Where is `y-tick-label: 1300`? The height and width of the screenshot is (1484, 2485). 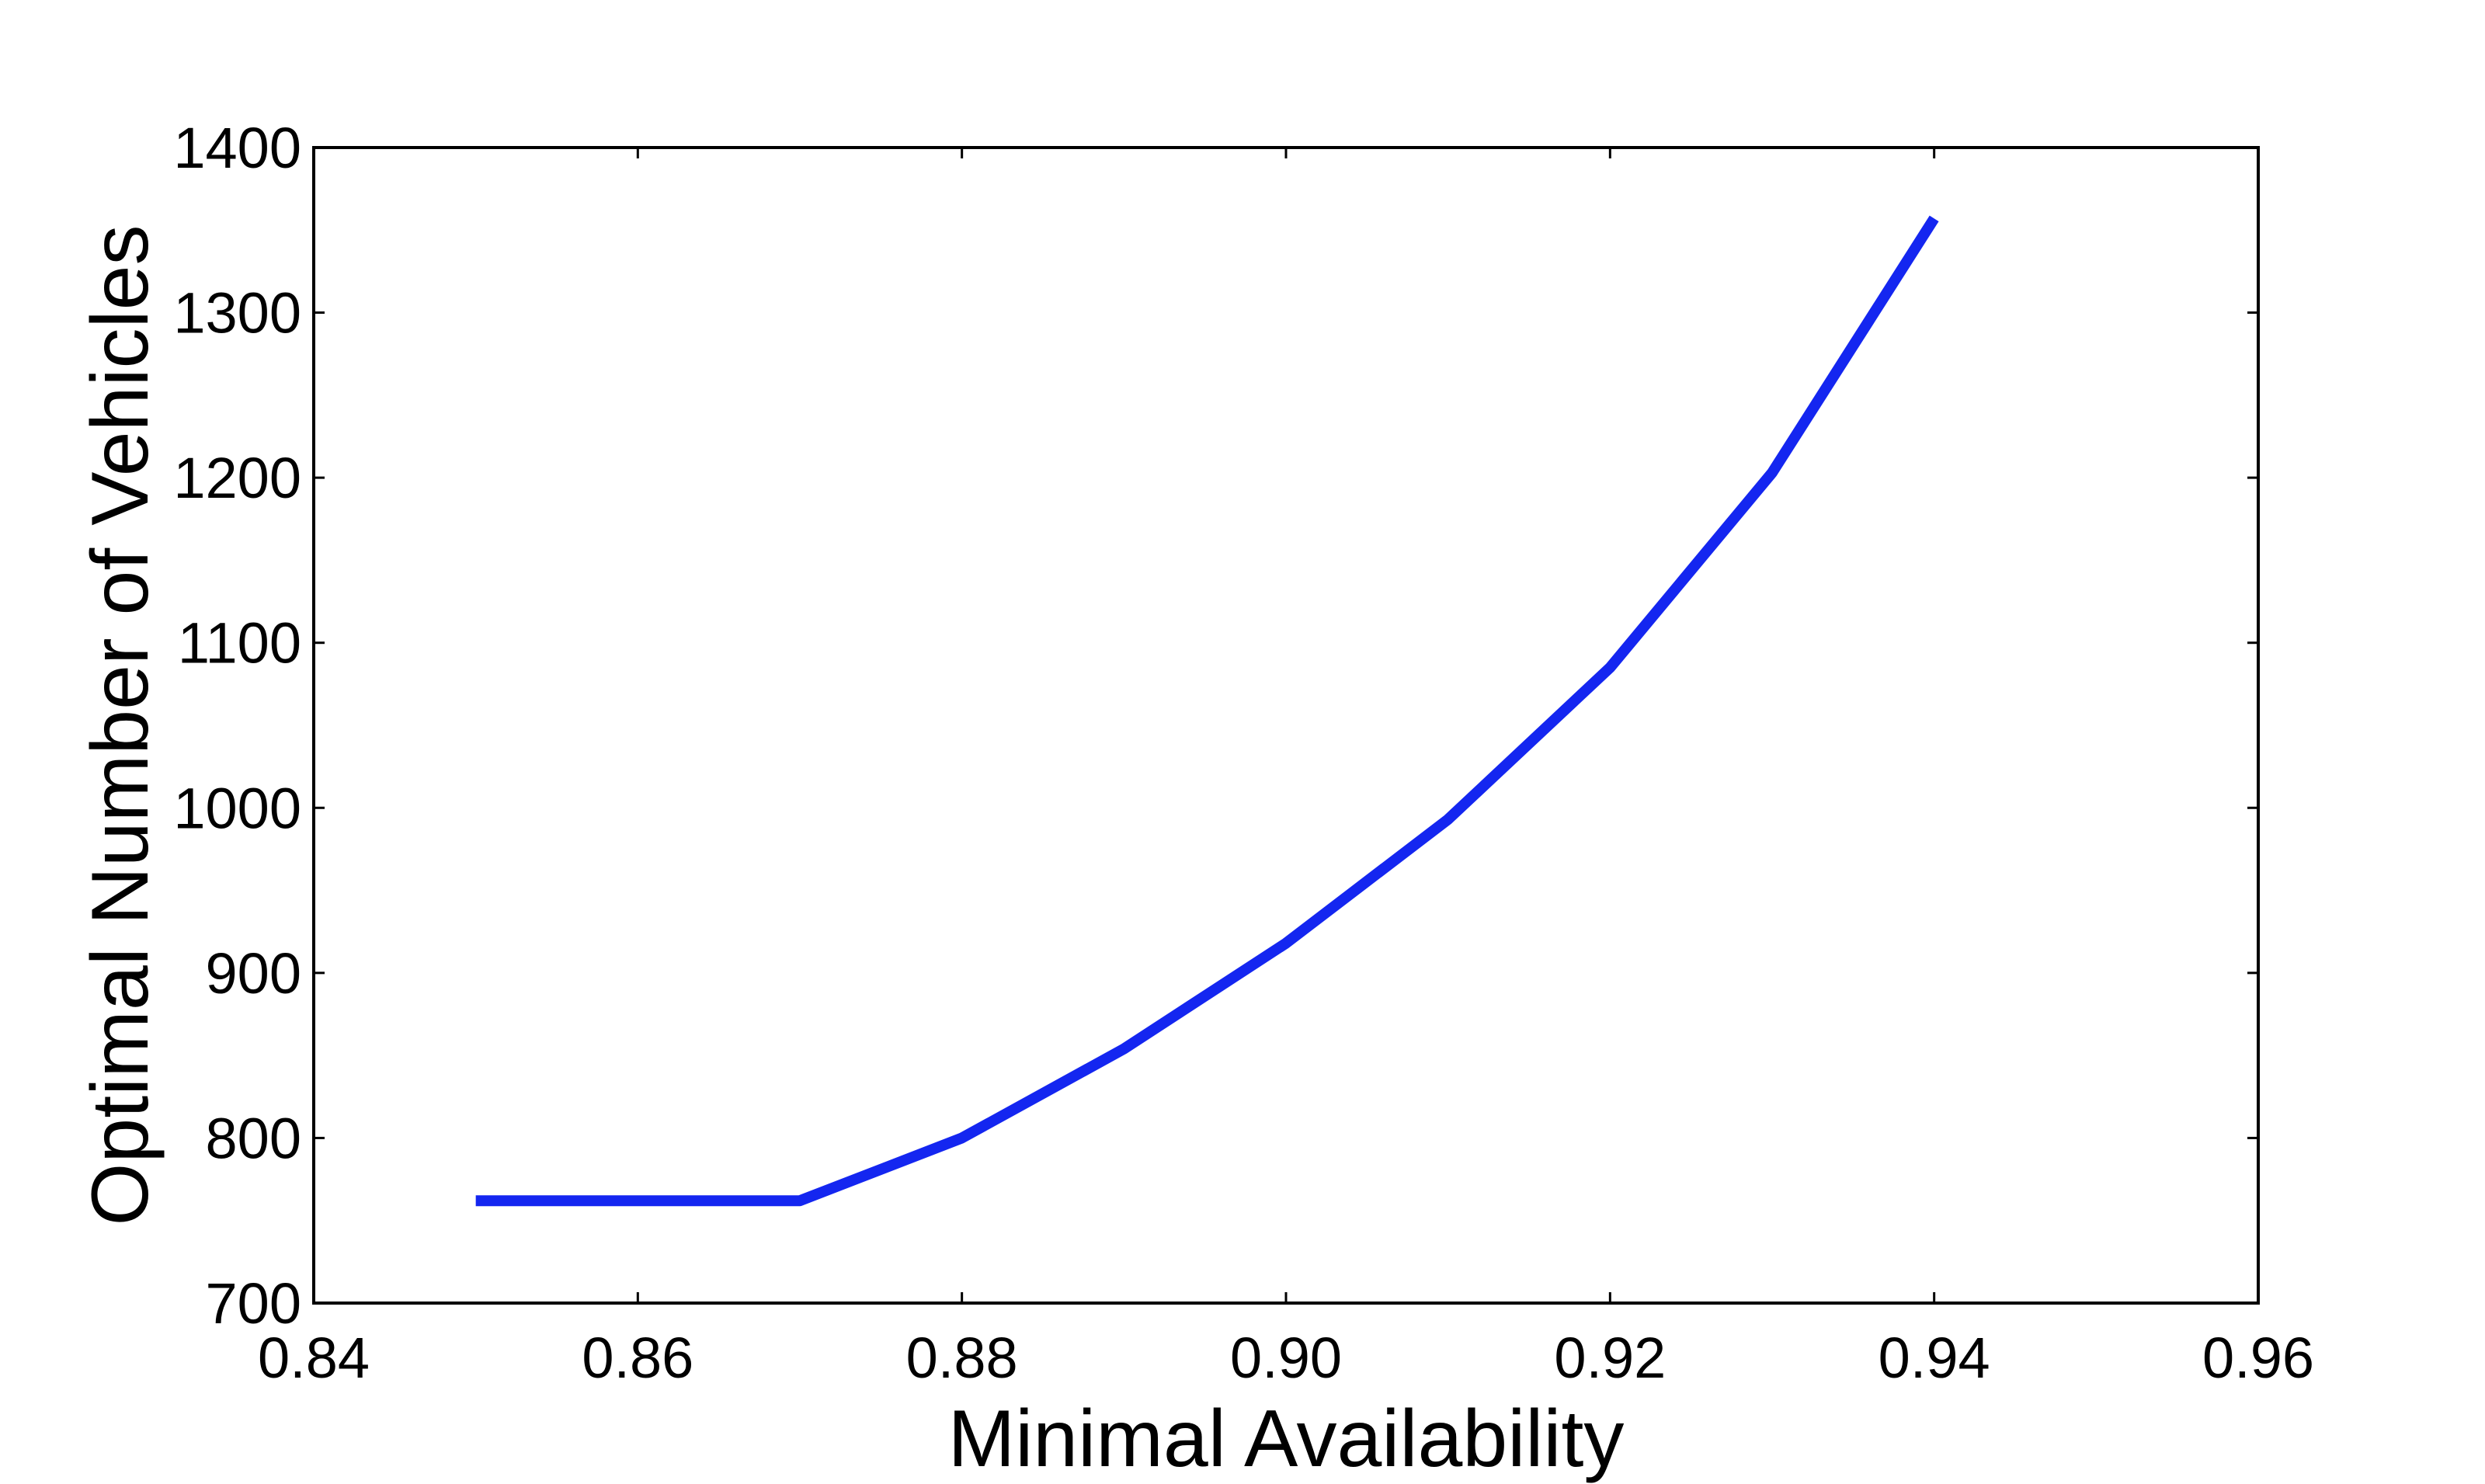 y-tick-label: 1300 is located at coordinates (237, 313).